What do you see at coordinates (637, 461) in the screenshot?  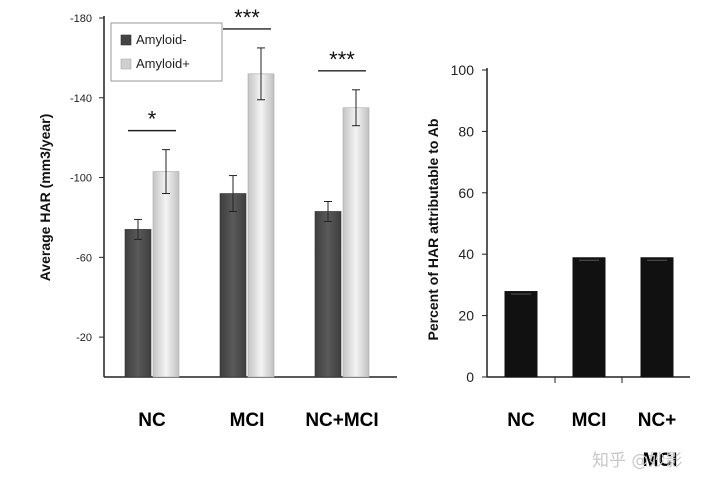 I see `watermark-text: 知乎 @妙影` at bounding box center [637, 461].